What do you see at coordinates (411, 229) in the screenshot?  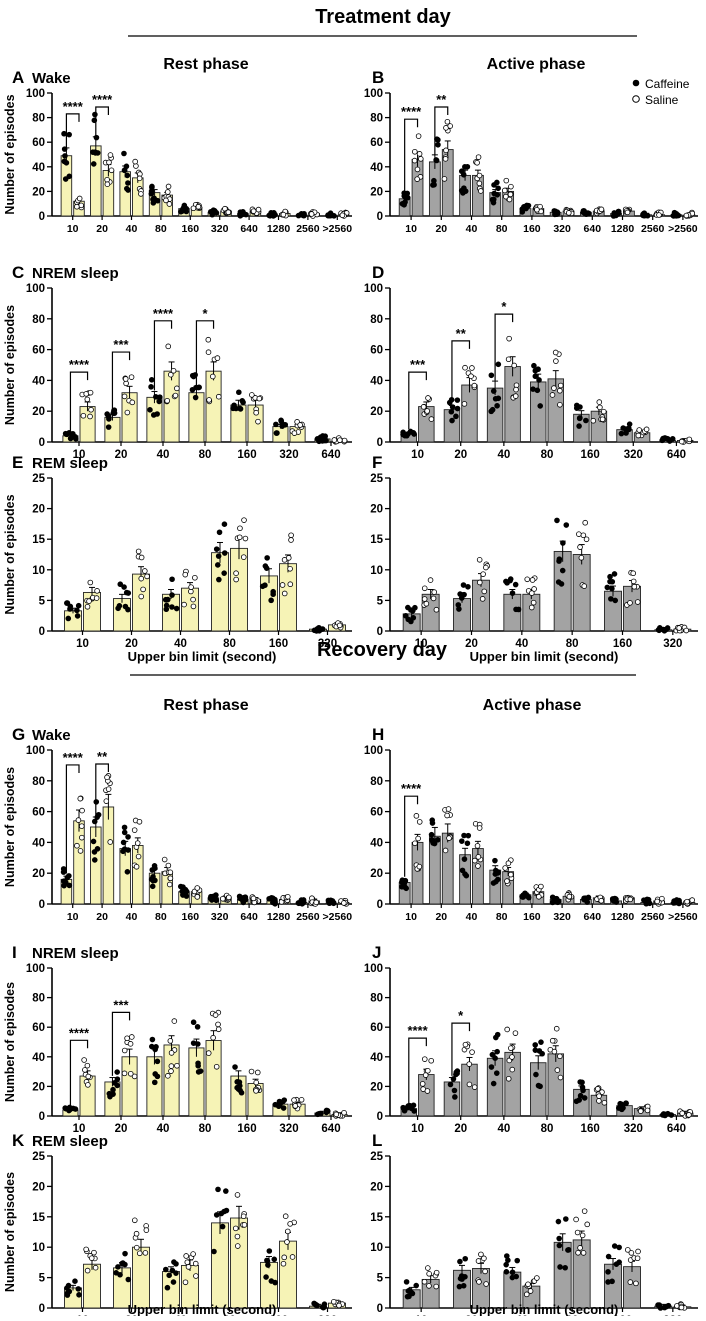 I see `x-tick-label: 10` at bounding box center [411, 229].